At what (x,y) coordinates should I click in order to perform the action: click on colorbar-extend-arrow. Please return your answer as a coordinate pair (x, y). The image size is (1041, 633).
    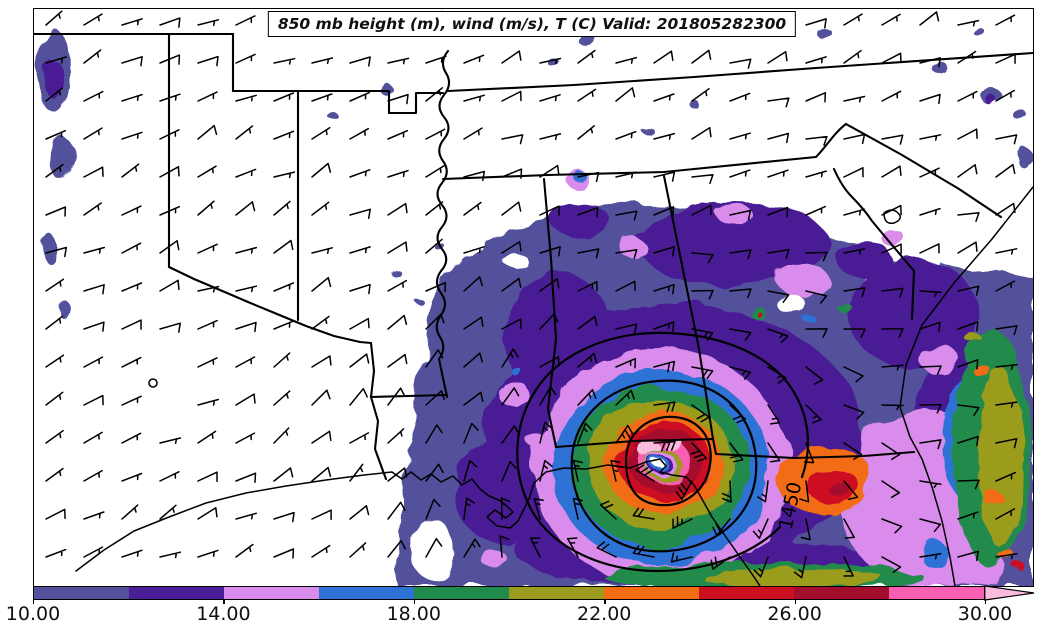
    Looking at the image, I should click on (1009, 593).